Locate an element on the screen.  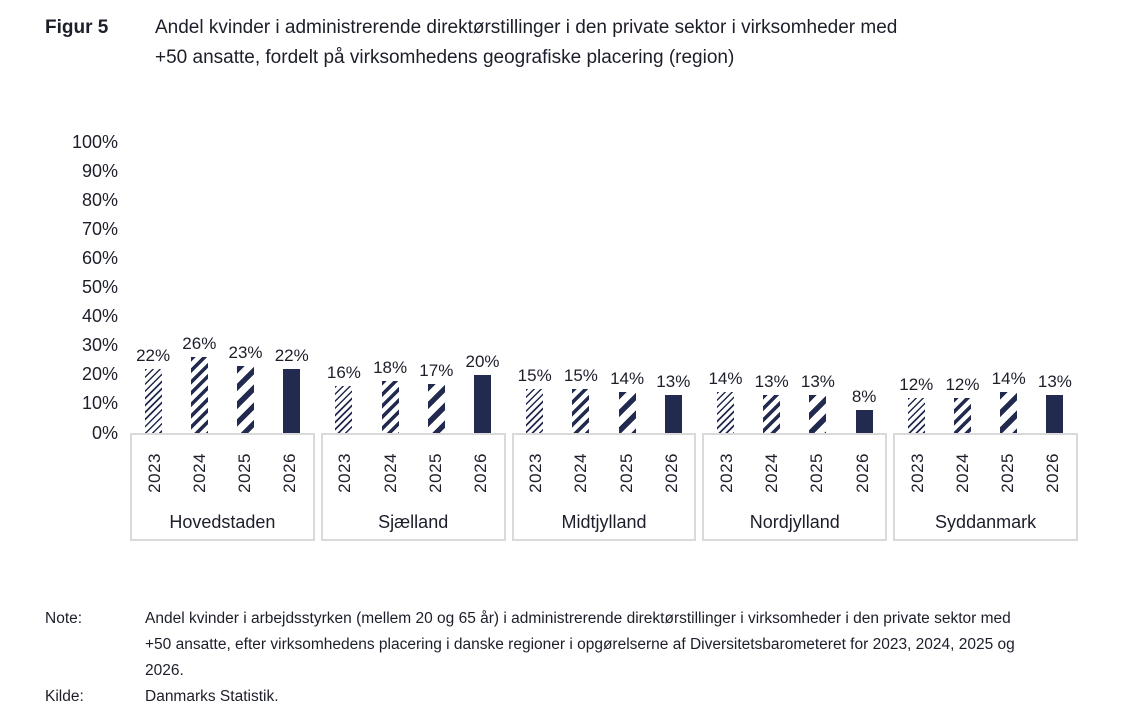
data-label: 12% is located at coordinates (962, 385).